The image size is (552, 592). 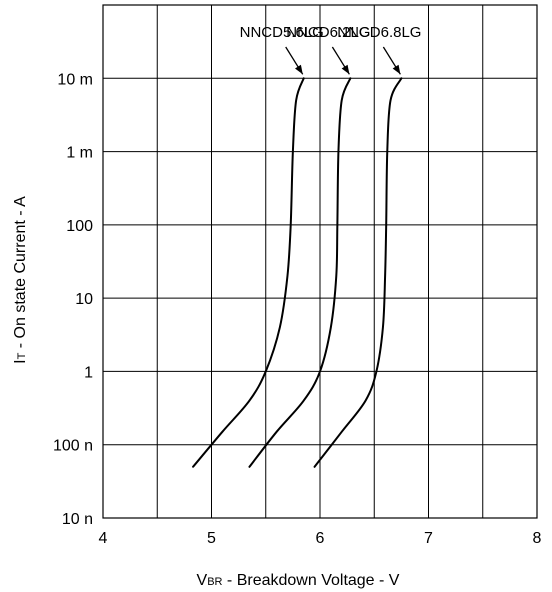 I want to click on series-label-nncd6.8lg: NNCD6.8LG, so click(x=379, y=32).